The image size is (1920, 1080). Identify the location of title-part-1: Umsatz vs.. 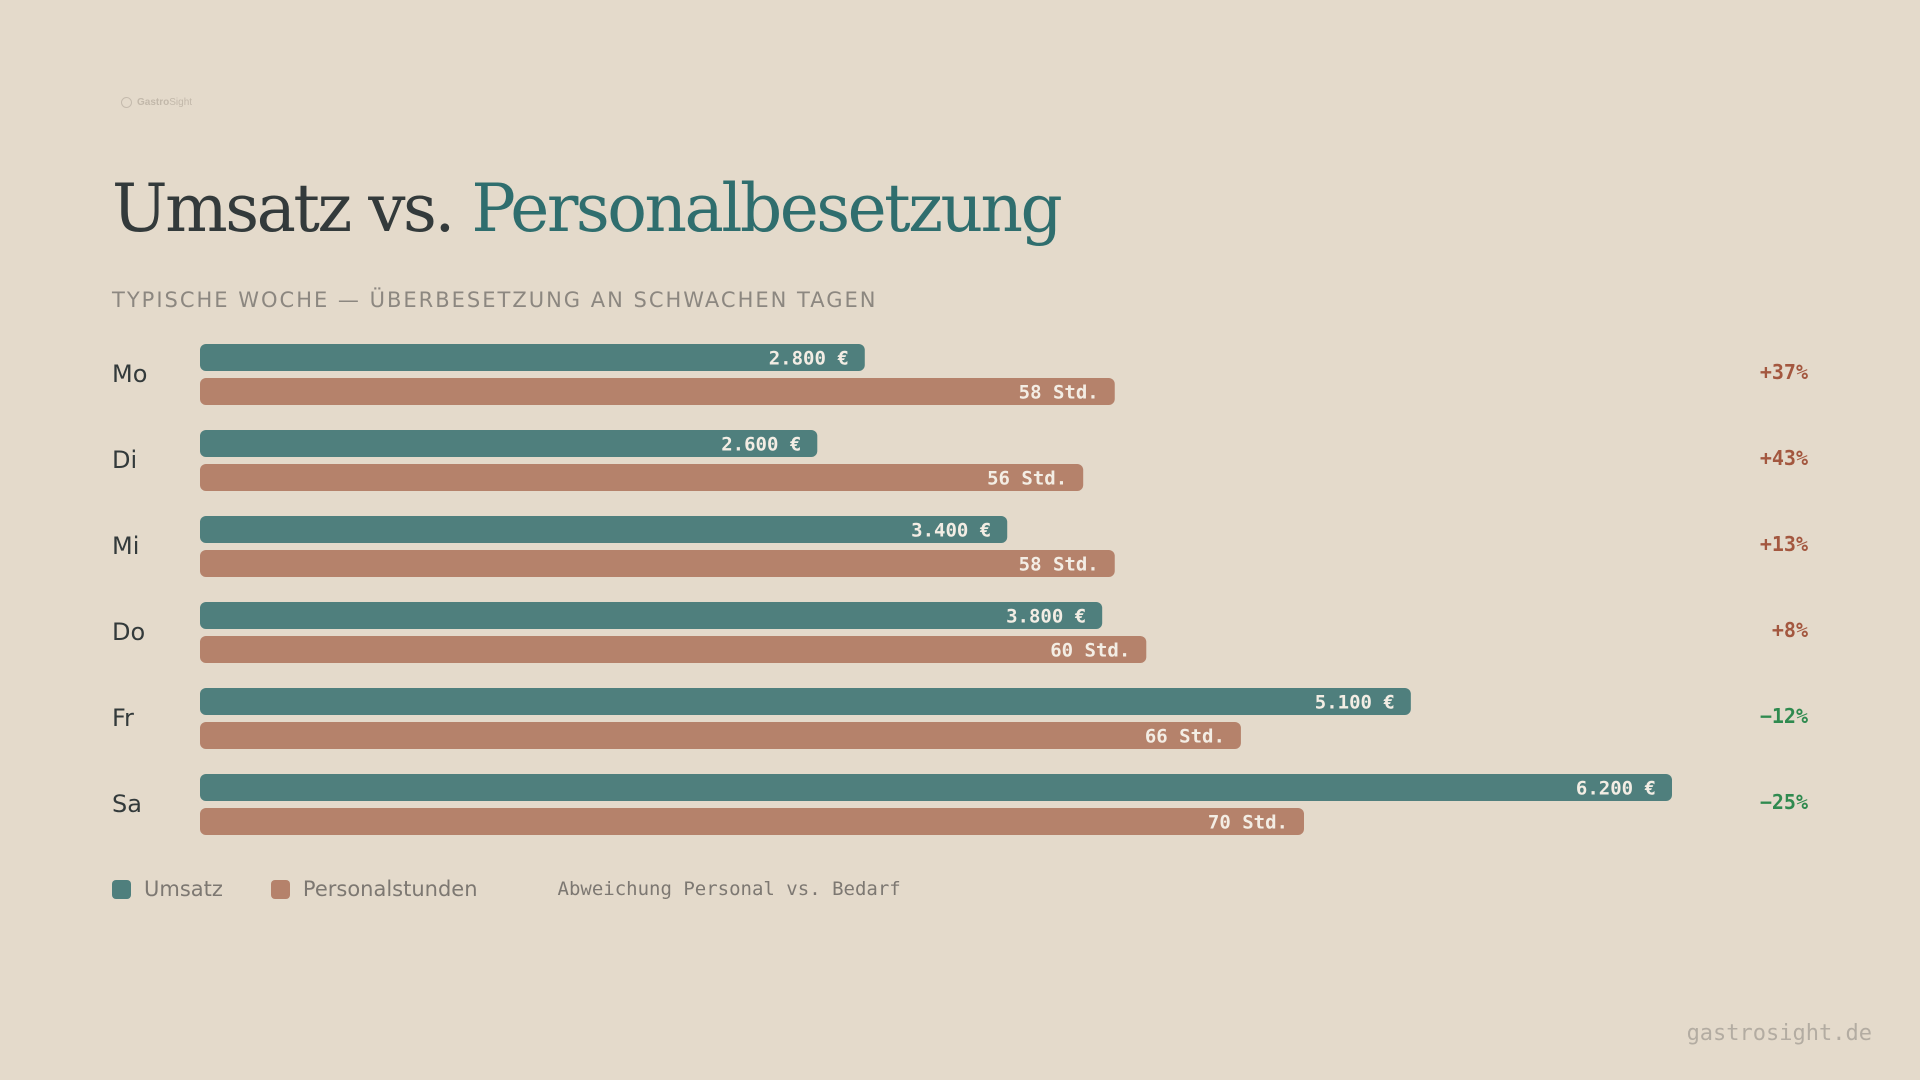
(283, 208).